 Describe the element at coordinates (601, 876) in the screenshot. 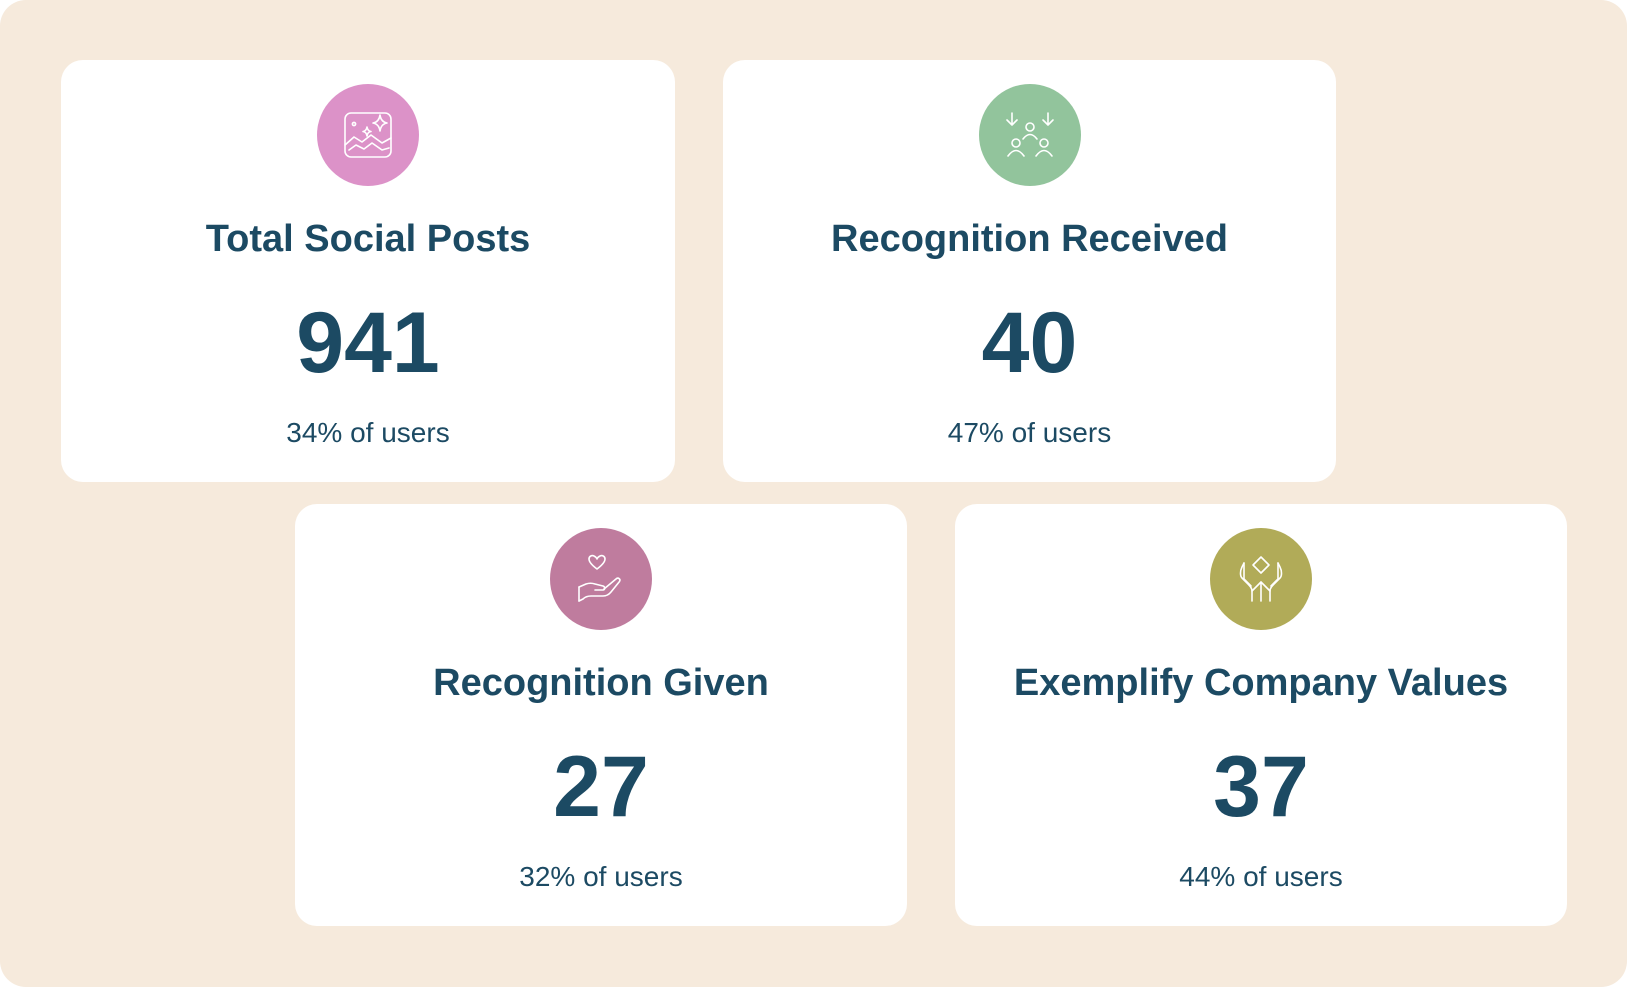

I see `card-subtitle: 32% of users` at that location.